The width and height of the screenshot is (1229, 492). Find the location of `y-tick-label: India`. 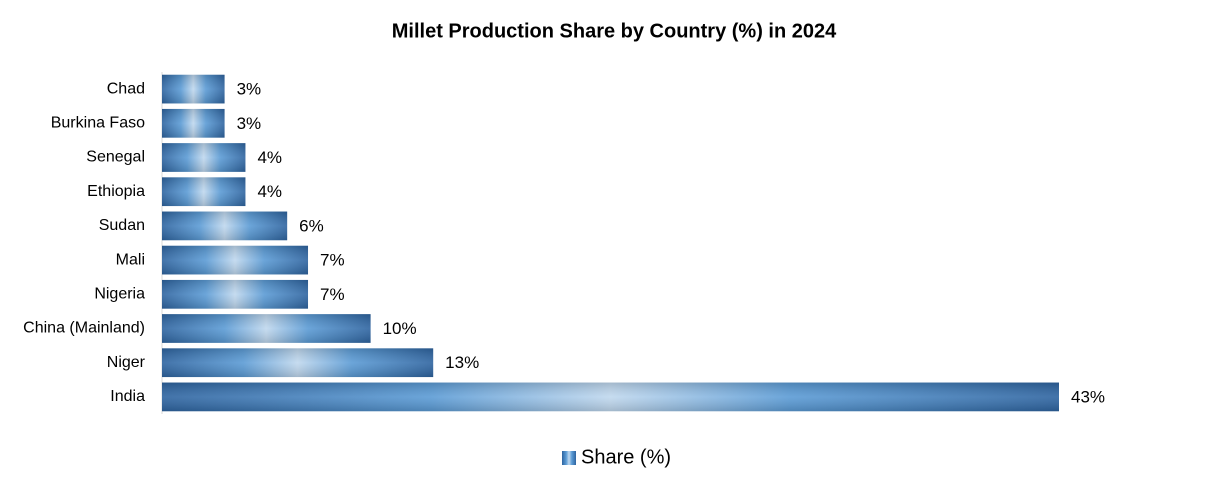

y-tick-label: India is located at coordinates (127, 396).